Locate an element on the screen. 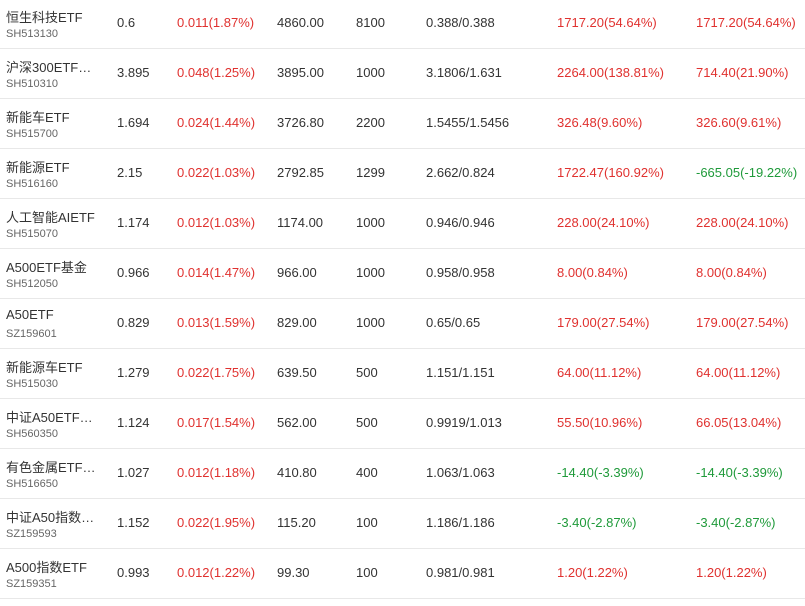 Image resolution: width=805 pixels, height=606 pixels. market-value: 1174.00 is located at coordinates (300, 222).